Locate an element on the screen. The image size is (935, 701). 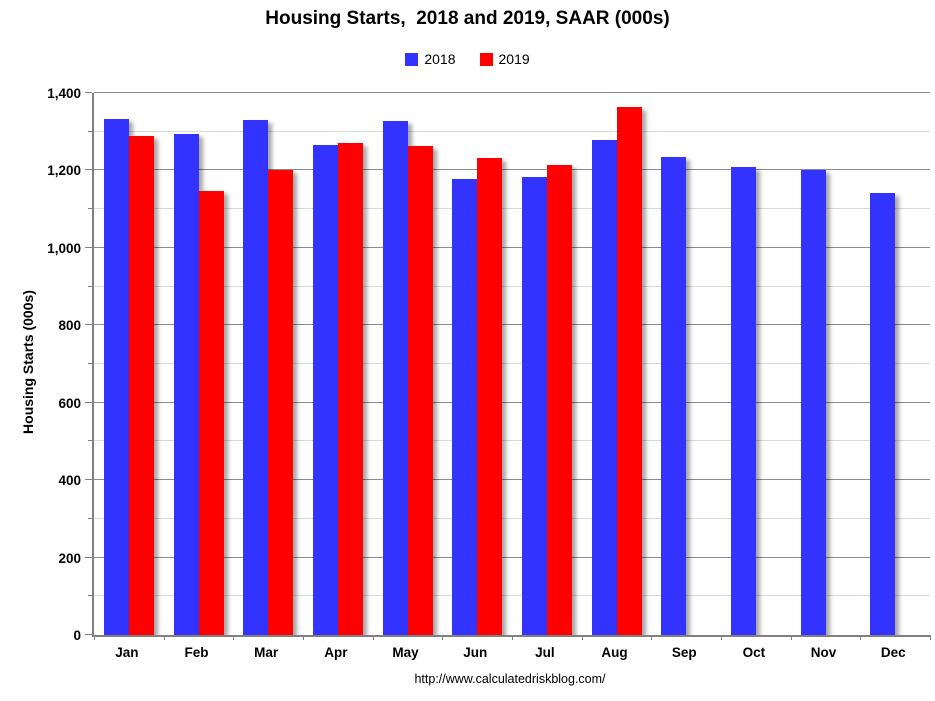
x-label-Jul: Jul is located at coordinates (545, 652).